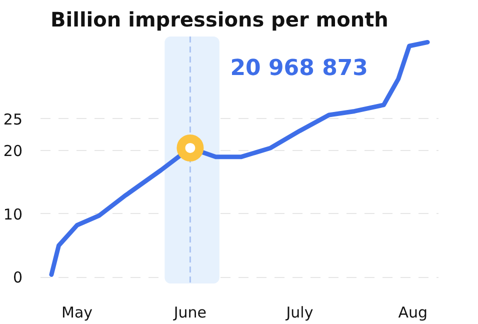 Image resolution: width=478 pixels, height=324 pixels. What do you see at coordinates (299, 68) in the screenshot?
I see `annotation: 20 968 873` at bounding box center [299, 68].